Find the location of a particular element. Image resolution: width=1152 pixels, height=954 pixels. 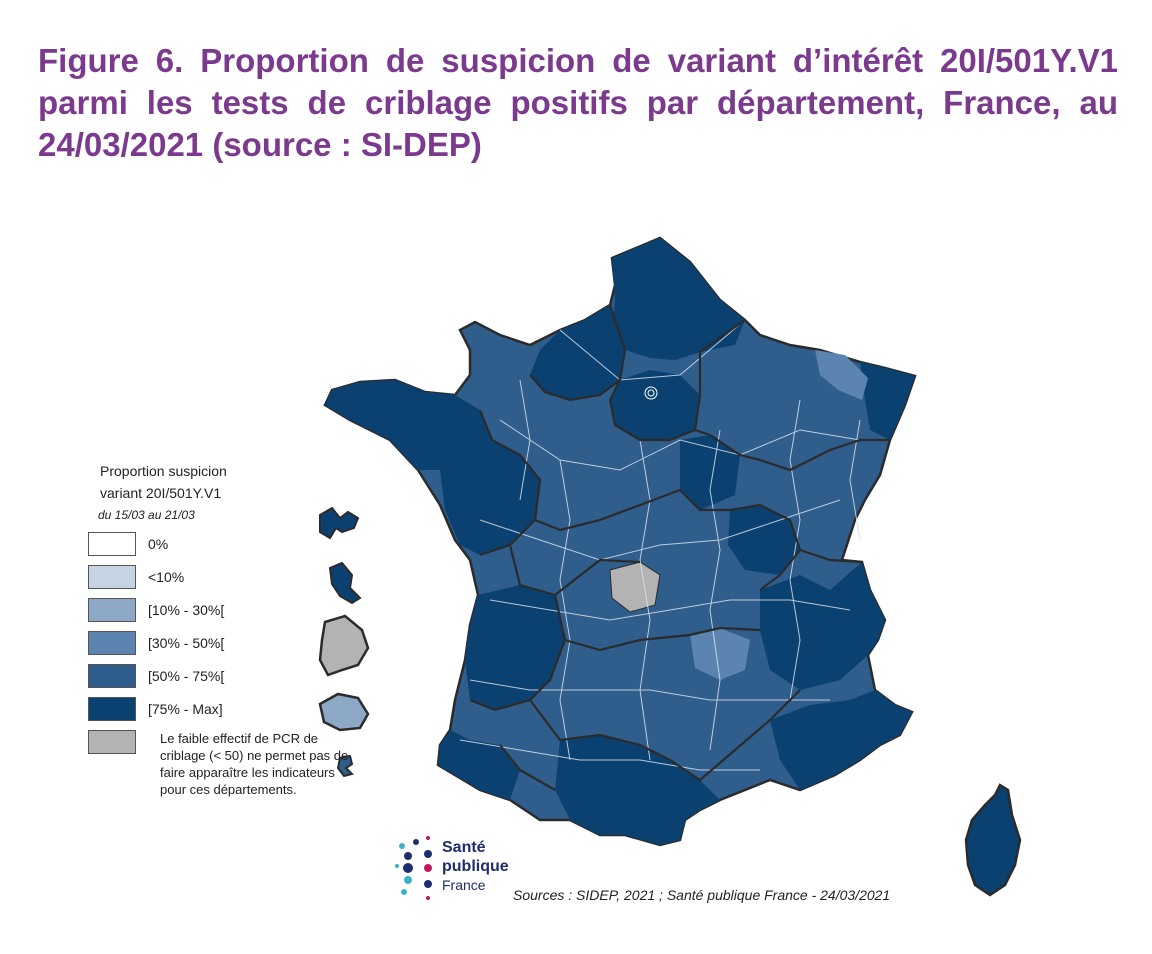

legend-label: [10% - 30%[ is located at coordinates (186, 610).